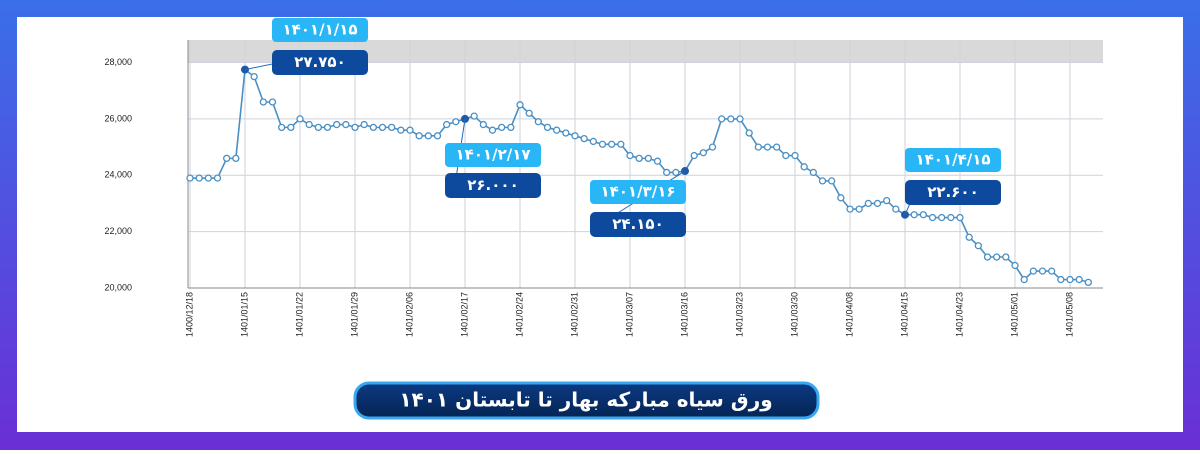 This screenshot has height=454, width=1200. Describe the element at coordinates (629, 314) in the screenshot. I see `x-tick-label: 1401/03/07` at that location.